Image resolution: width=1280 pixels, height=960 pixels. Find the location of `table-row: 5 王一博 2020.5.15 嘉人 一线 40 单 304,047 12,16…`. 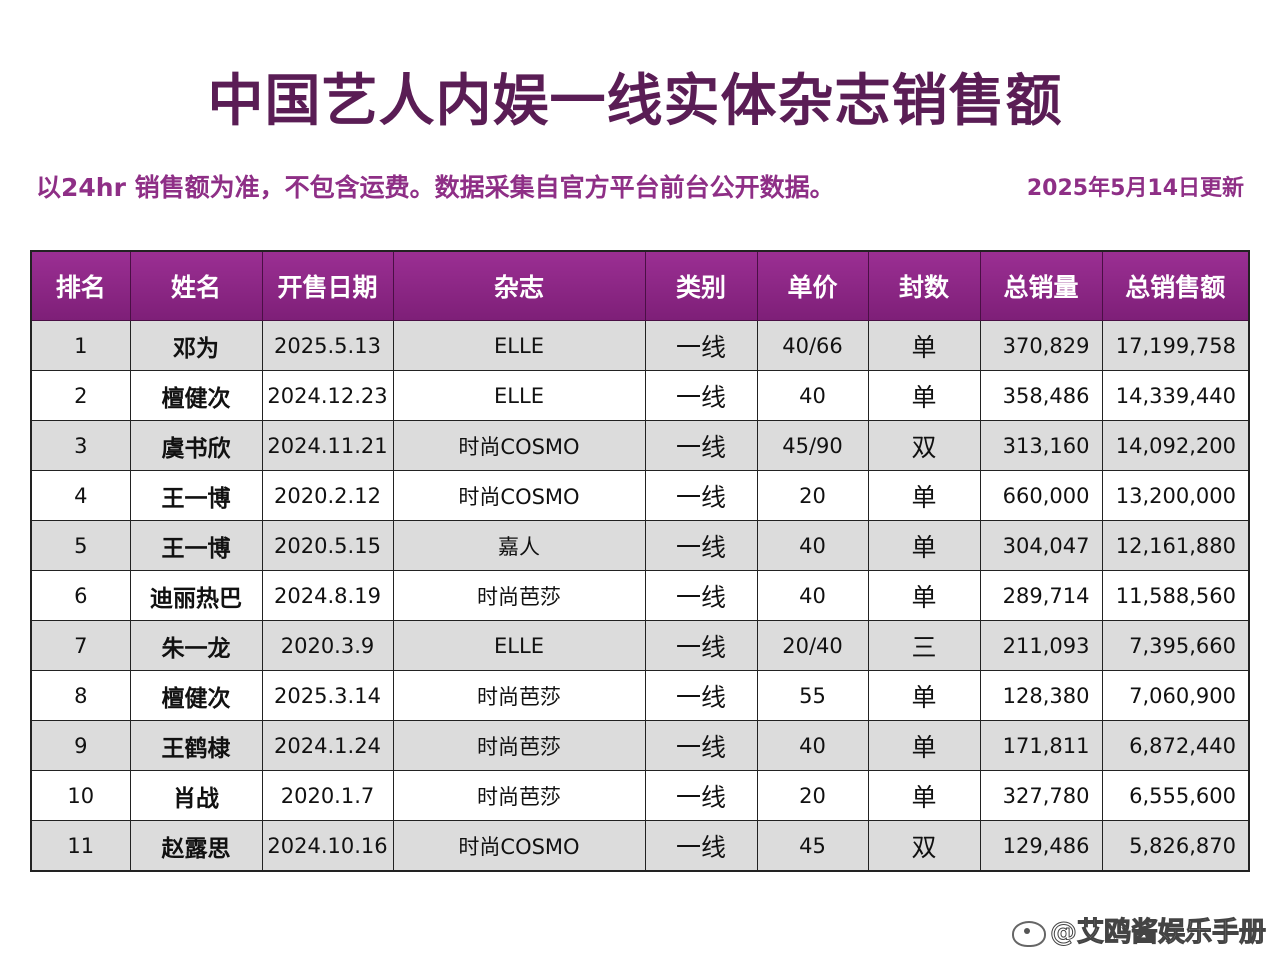

table-row: 5 王一博 2020.5.15 嘉人 一线 40 单 304,047 12,16… is located at coordinates (640, 545).